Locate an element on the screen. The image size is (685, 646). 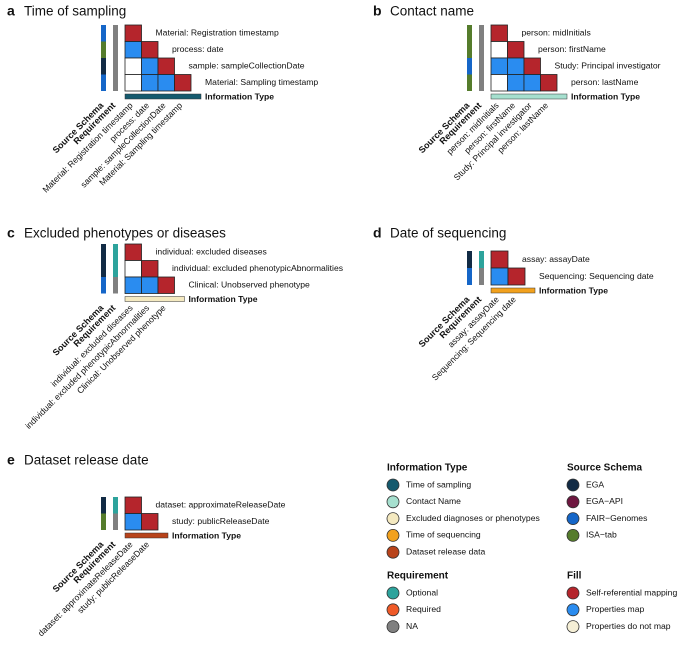
legend-item-label: ISA−tab is located at coordinates (601, 535).